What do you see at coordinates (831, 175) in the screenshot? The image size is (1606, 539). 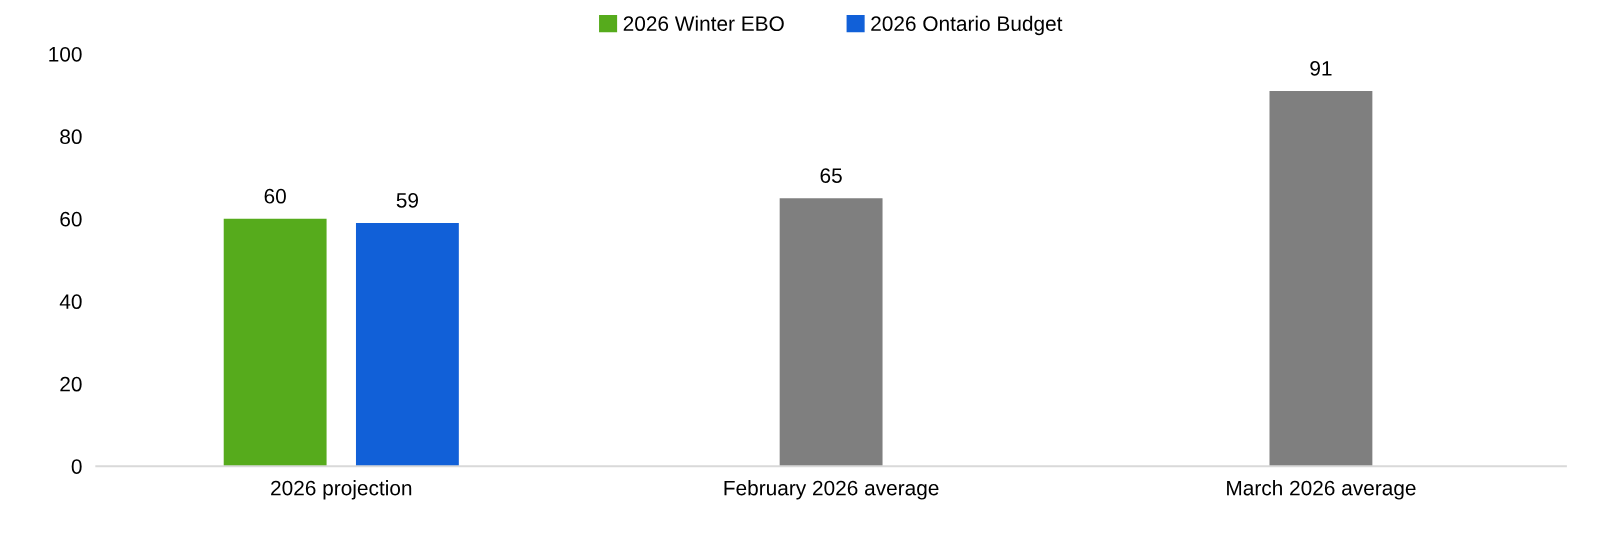 I see `data-label: 65` at bounding box center [831, 175].